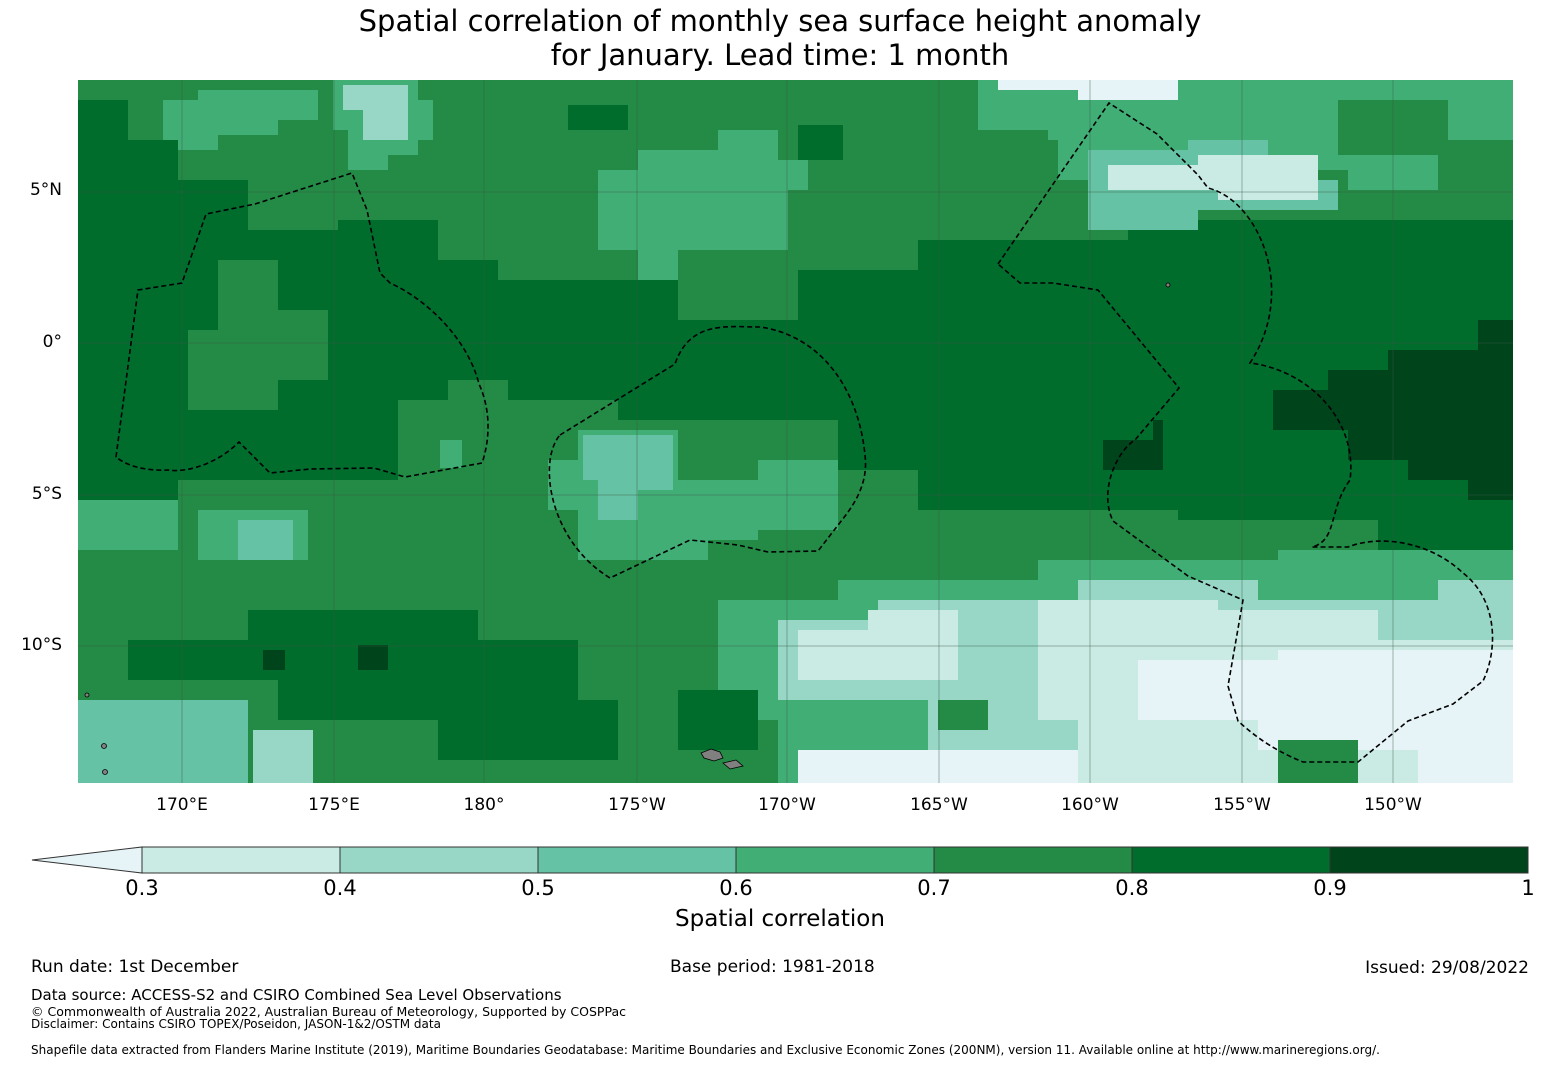 The width and height of the screenshot is (1560, 1065). I want to click on colorbar-tick: 0.9, so click(1330, 888).